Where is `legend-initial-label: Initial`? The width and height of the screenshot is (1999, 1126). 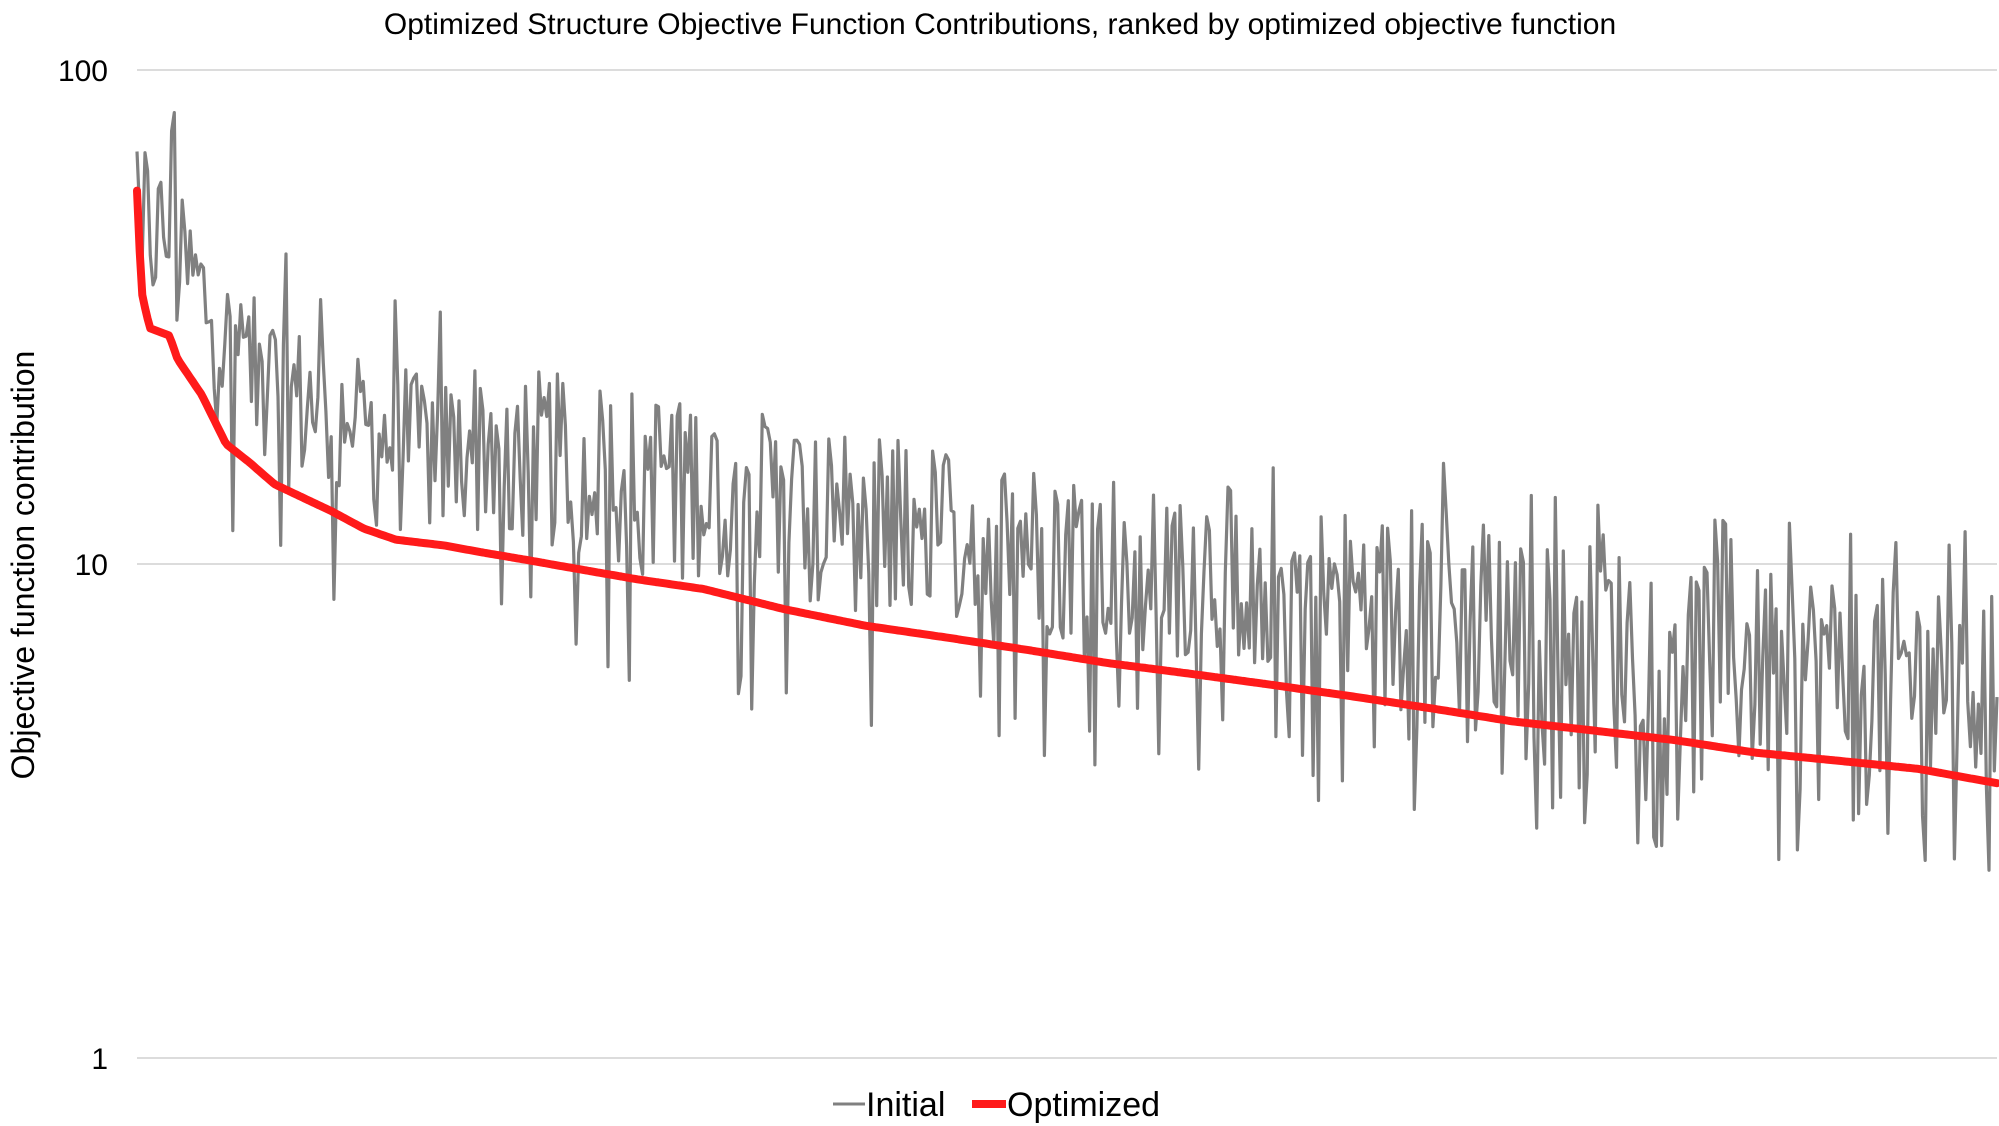 legend-initial-label: Initial is located at coordinates (905, 1105).